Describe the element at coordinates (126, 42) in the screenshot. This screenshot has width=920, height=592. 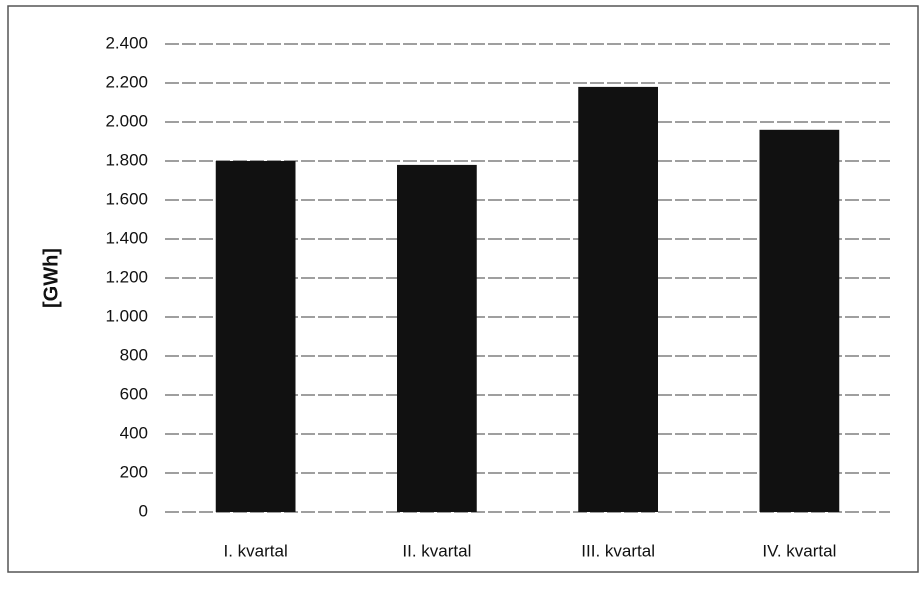
I see `y-tick-label: 2.400` at that location.